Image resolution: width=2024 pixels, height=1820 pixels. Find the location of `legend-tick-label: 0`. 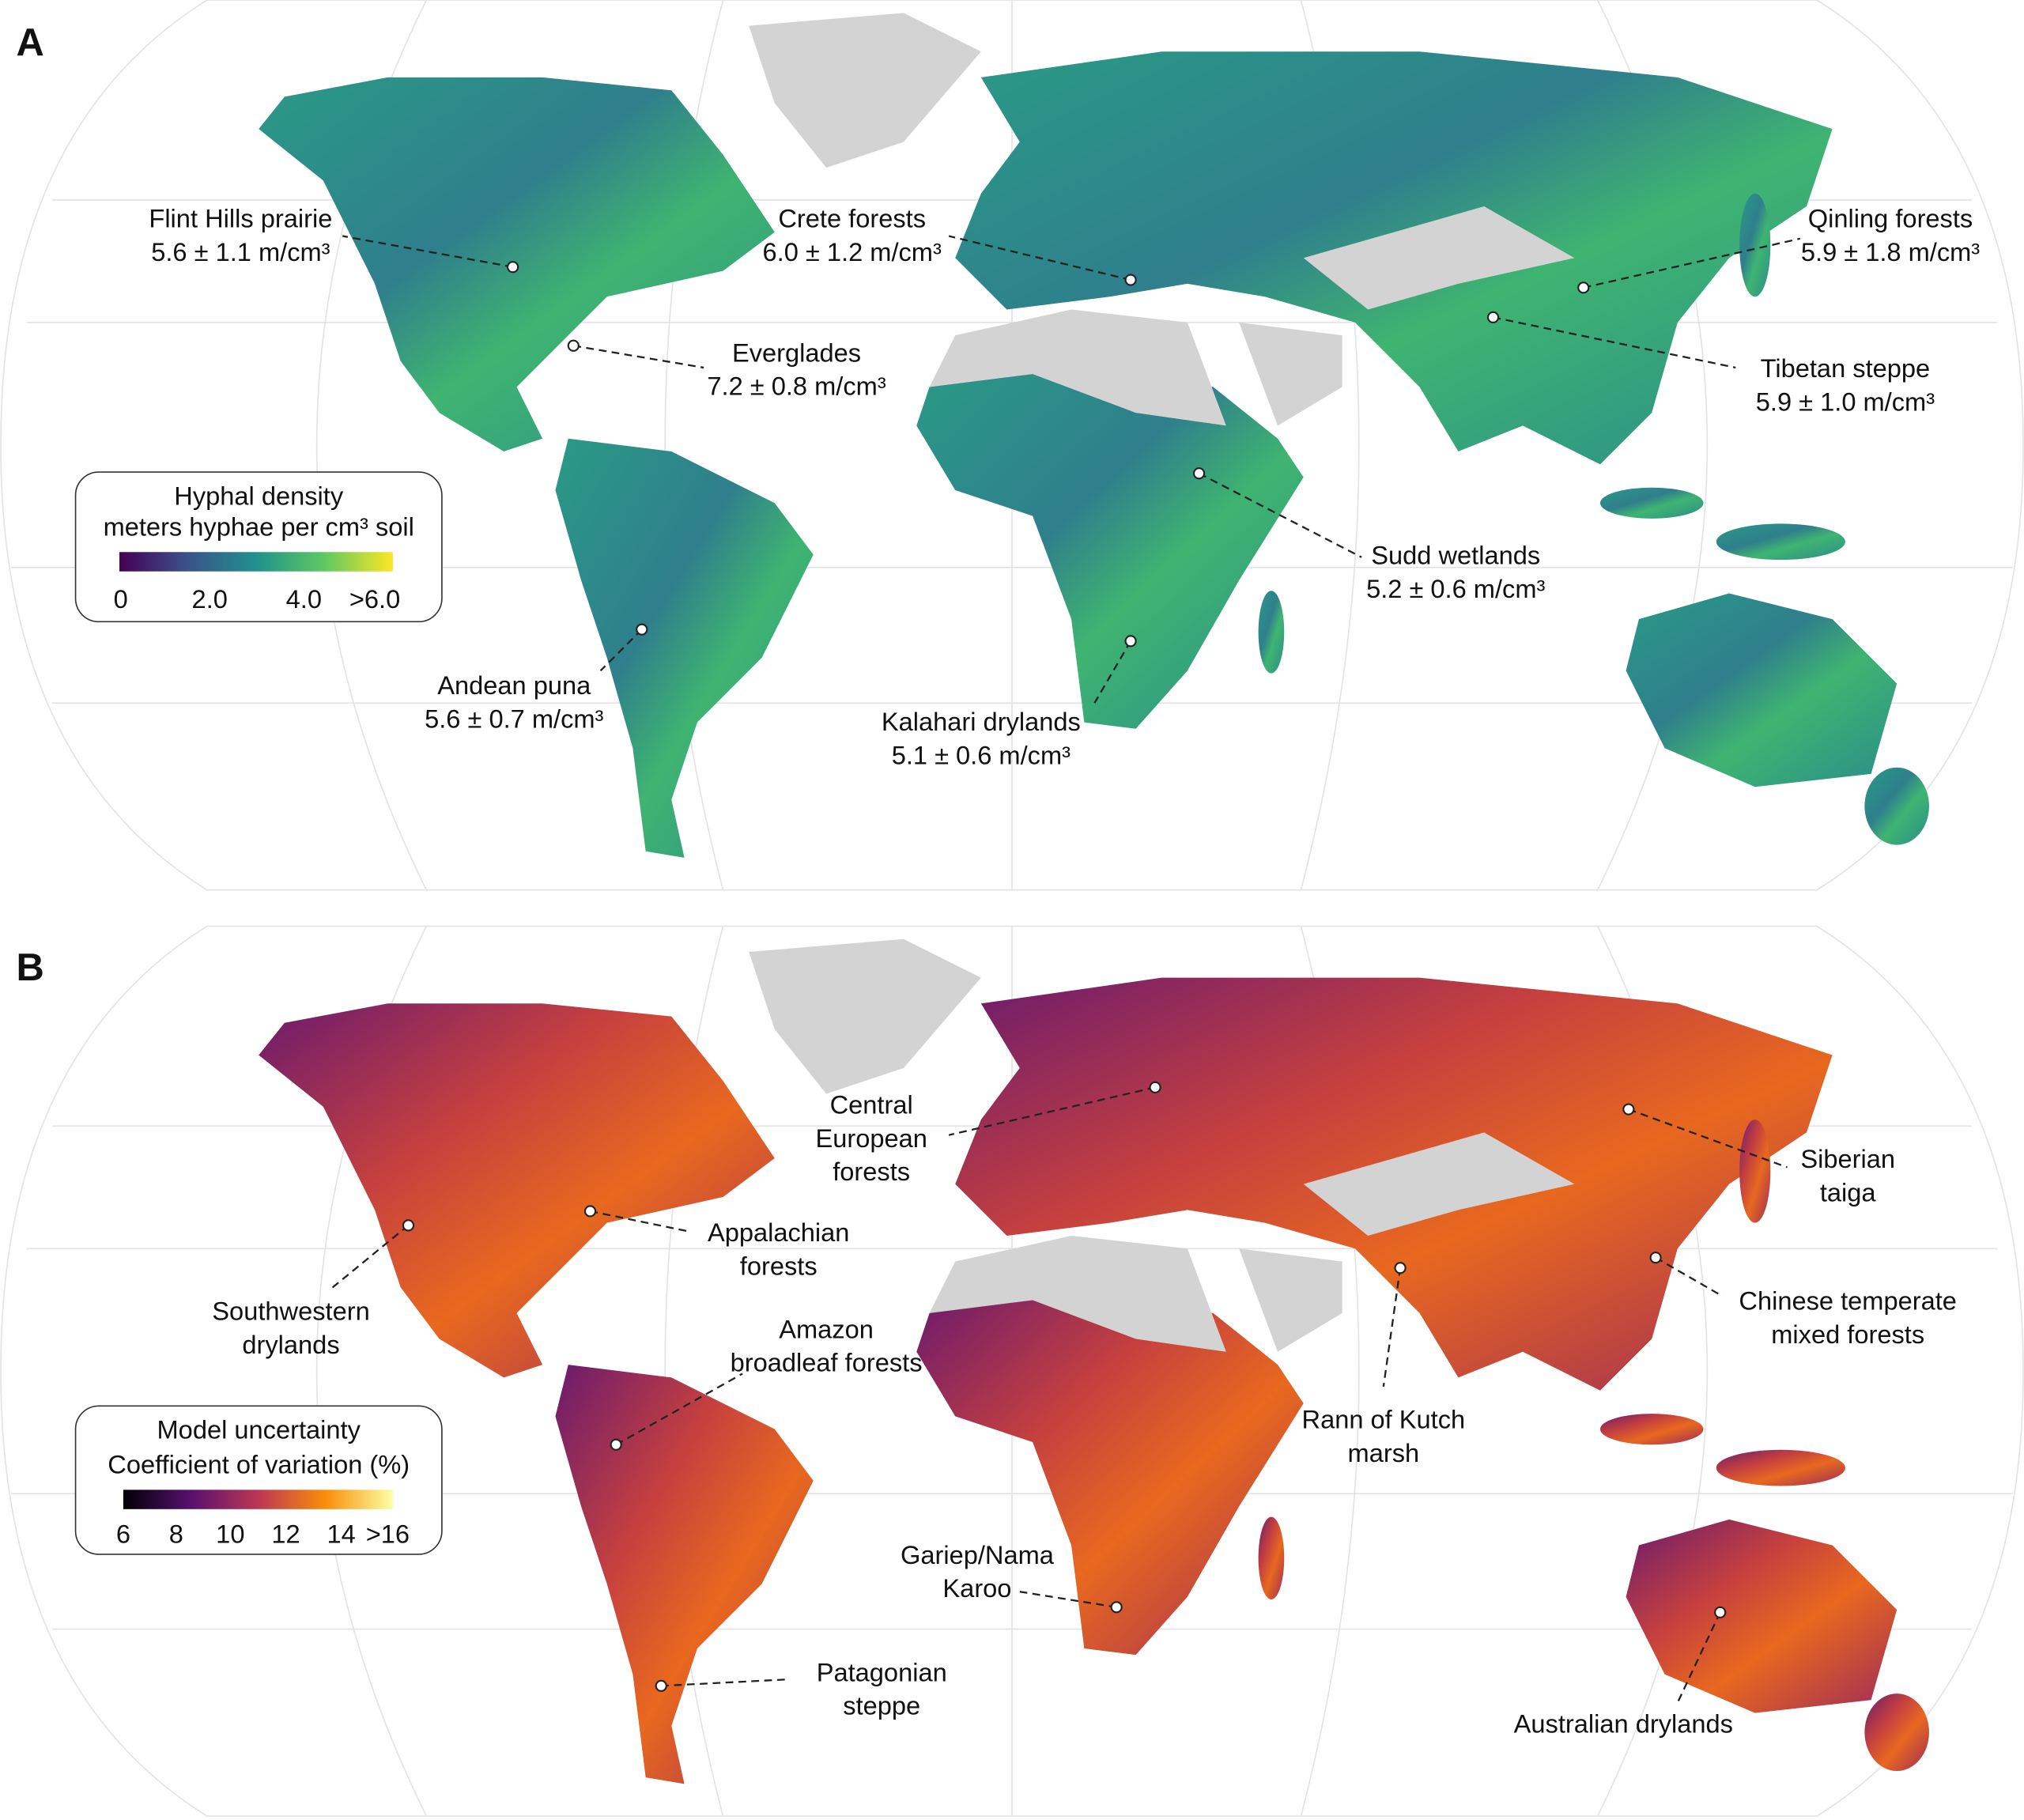

legend-tick-label: 0 is located at coordinates (121, 599).